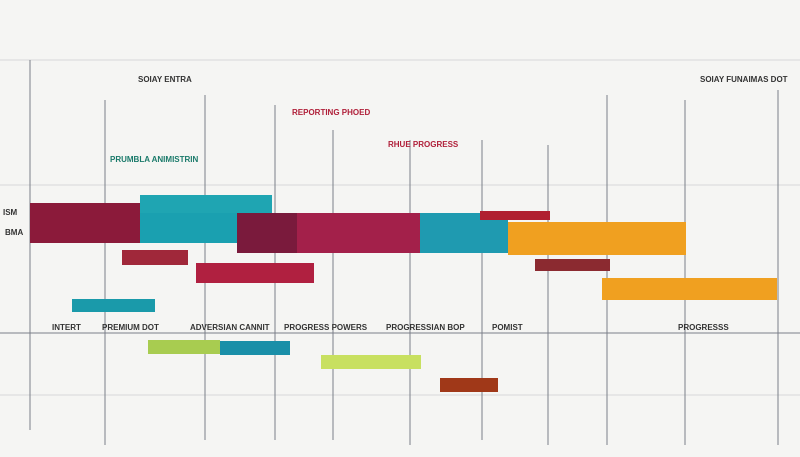  Describe the element at coordinates (154, 159) in the screenshot. I see `note: PRUMBLA ANIMISTRIN` at that location.